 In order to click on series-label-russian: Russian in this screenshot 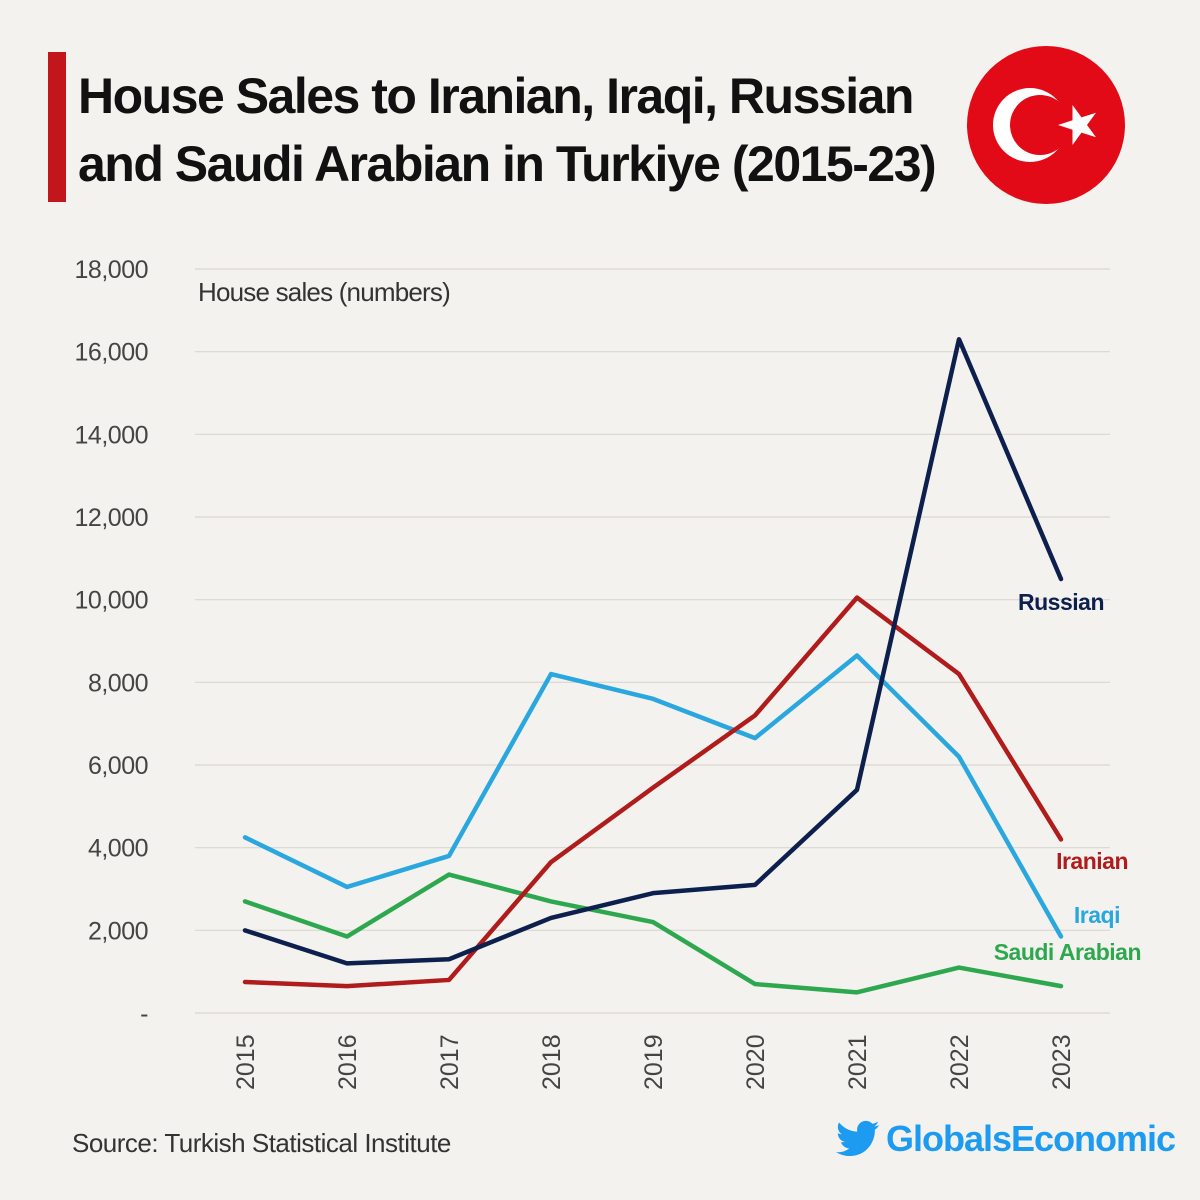, I will do `click(1061, 602)`.